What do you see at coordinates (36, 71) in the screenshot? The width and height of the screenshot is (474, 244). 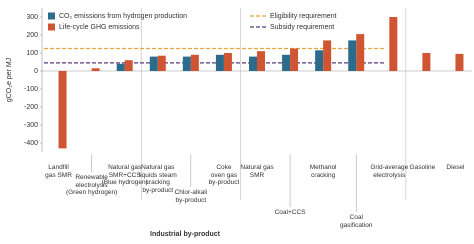 I see `y-tick-label: 0` at bounding box center [36, 71].